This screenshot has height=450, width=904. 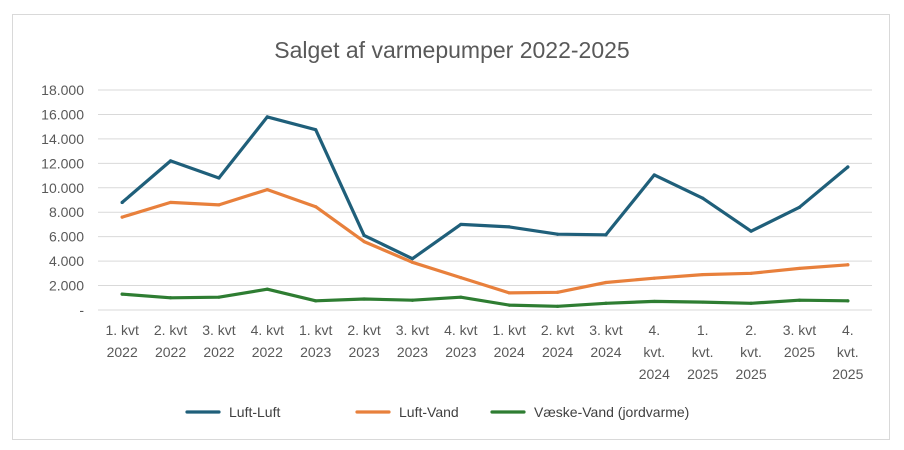 I want to click on x-tick-label: 1. kvt 2023, so click(x=316, y=341).